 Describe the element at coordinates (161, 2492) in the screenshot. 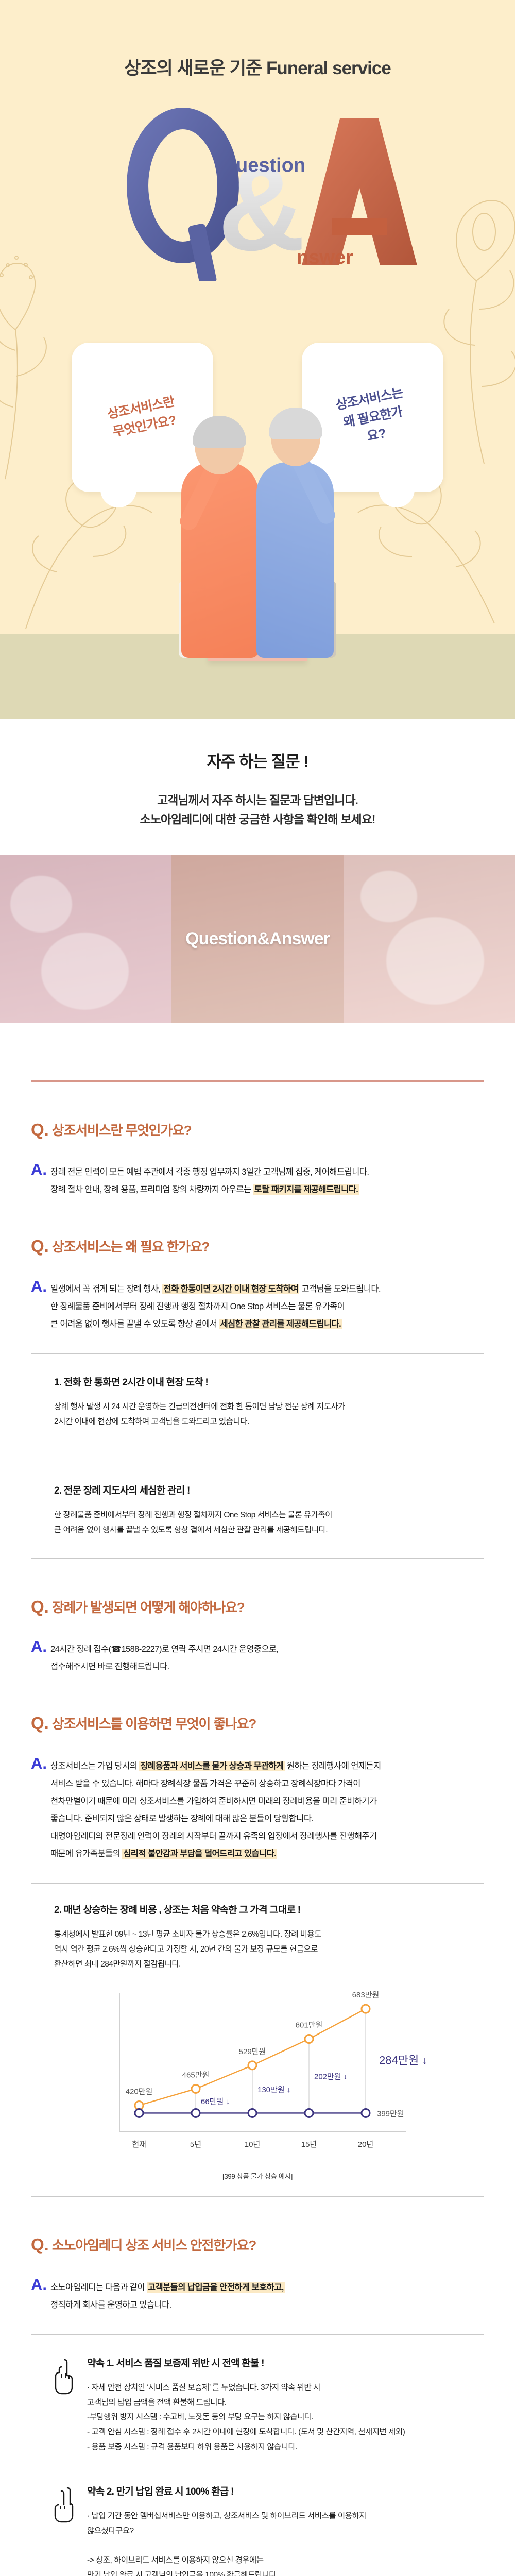

I see `promise-2-title: 약속 2. 만기 납입 완료 시 100% 환급 !` at that location.